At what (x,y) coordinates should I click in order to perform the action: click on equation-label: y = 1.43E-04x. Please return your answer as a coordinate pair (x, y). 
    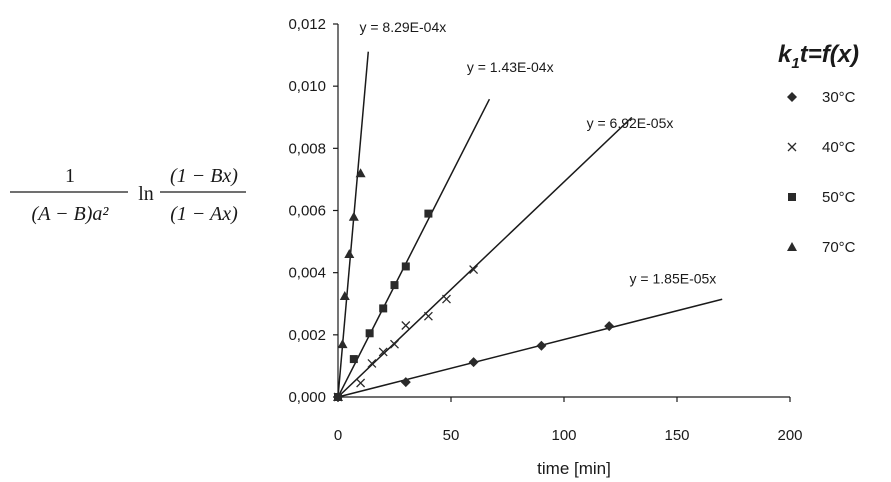
    Looking at the image, I should click on (510, 67).